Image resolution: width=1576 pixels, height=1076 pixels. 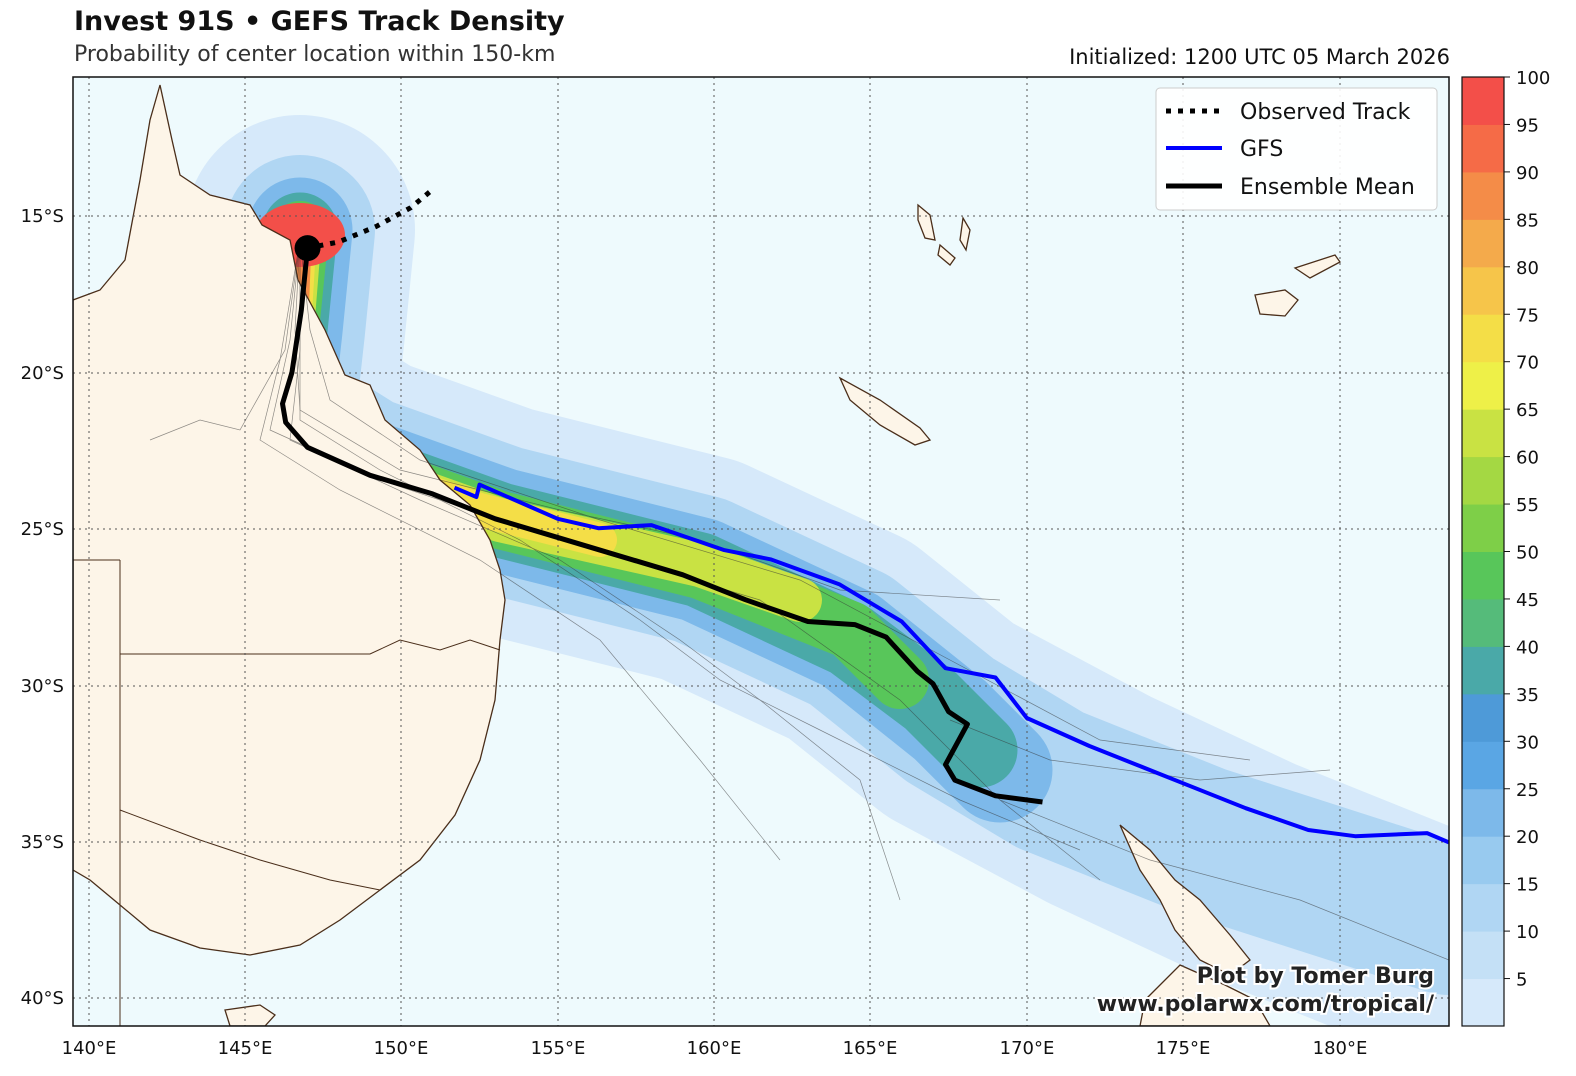 What do you see at coordinates (250, 1015) in the screenshot?
I see `tasmania-island` at bounding box center [250, 1015].